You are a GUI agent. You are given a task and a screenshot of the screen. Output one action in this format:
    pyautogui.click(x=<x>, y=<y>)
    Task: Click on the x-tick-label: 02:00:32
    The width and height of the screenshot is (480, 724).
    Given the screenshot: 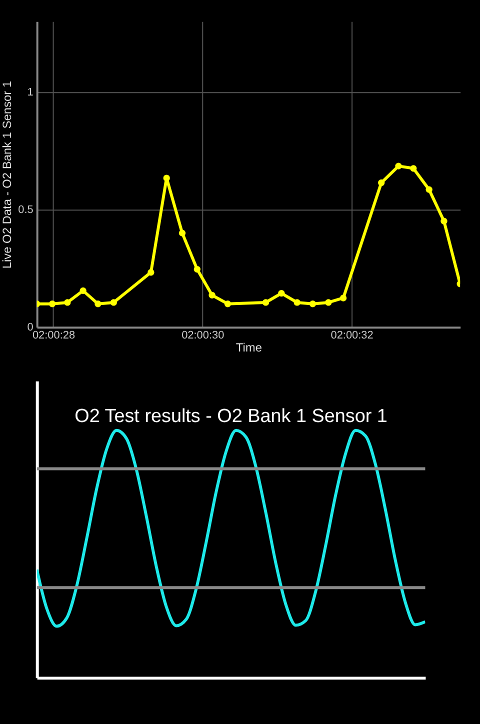 What is the action you would take?
    pyautogui.click(x=352, y=336)
    